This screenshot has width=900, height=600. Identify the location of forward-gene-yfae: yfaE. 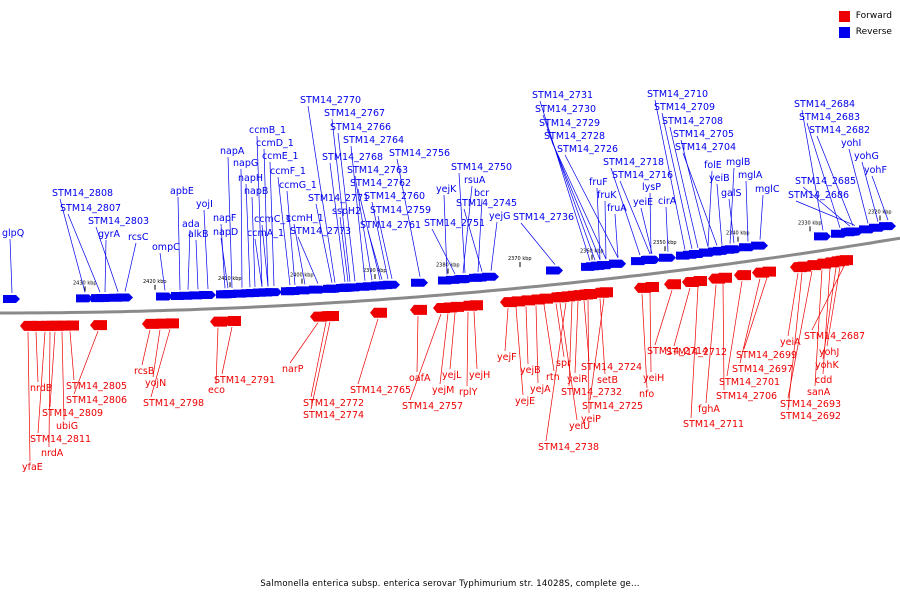
(31, 396).